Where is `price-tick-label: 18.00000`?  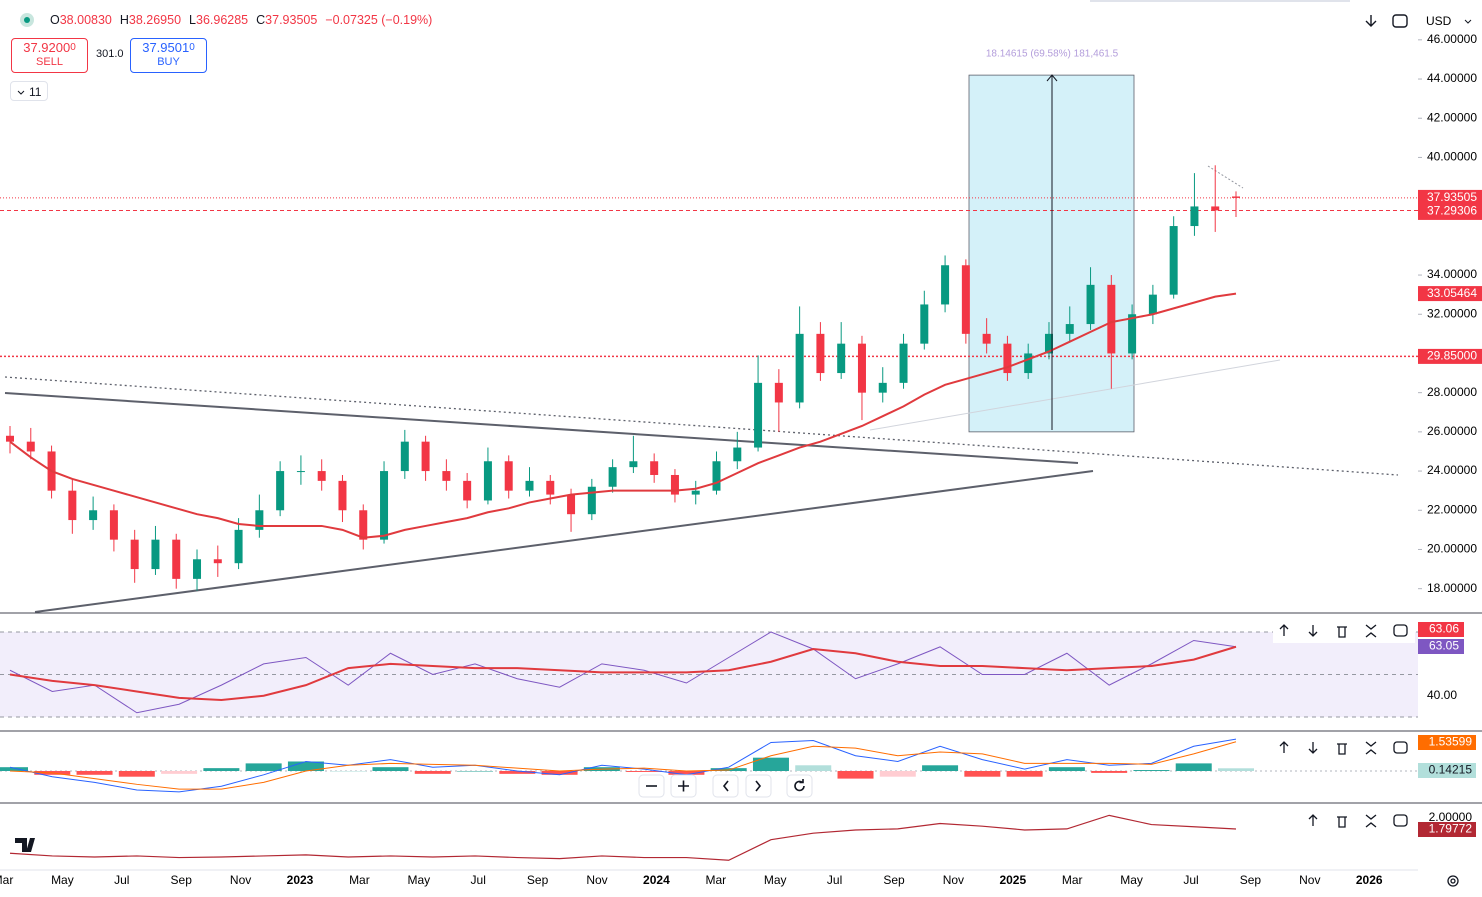 price-tick-label: 18.00000 is located at coordinates (1452, 588).